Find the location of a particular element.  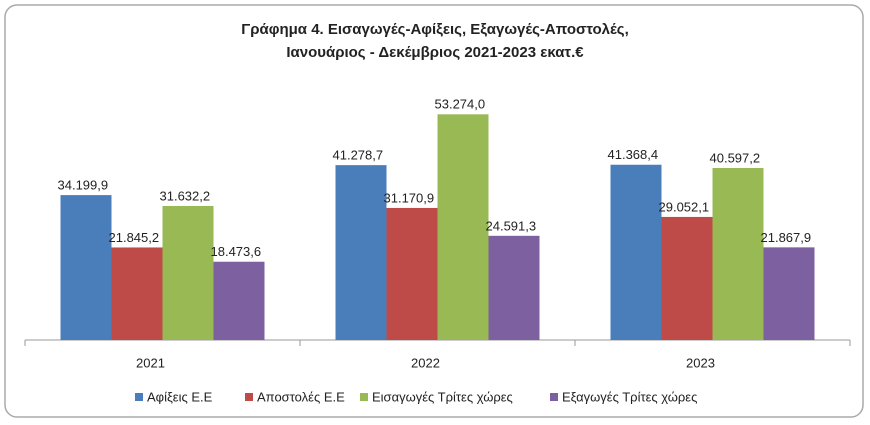

x-tick-label: 2023 is located at coordinates (700, 362).